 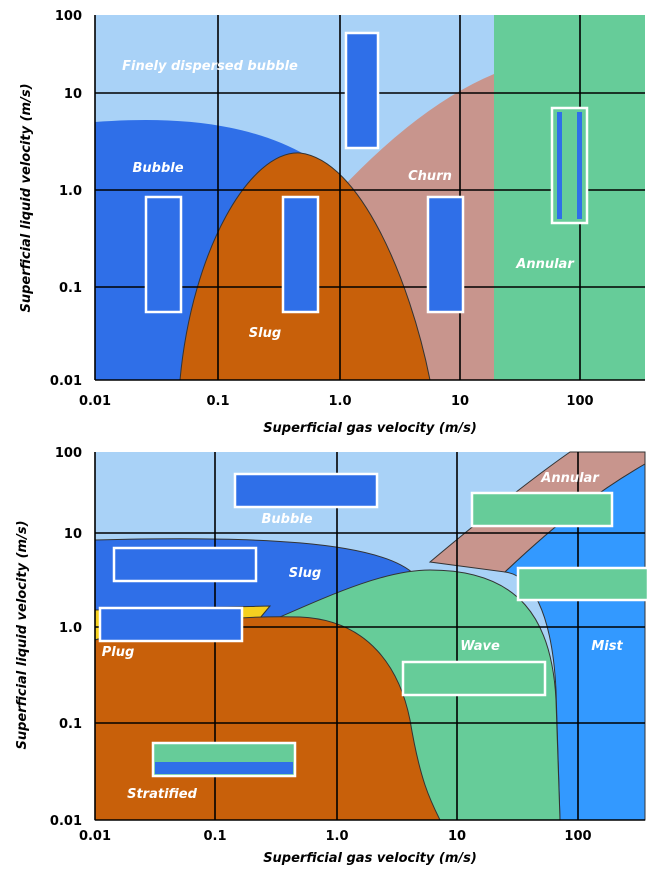 What do you see at coordinates (162, 794) in the screenshot?
I see `region-label: Stratified` at bounding box center [162, 794].